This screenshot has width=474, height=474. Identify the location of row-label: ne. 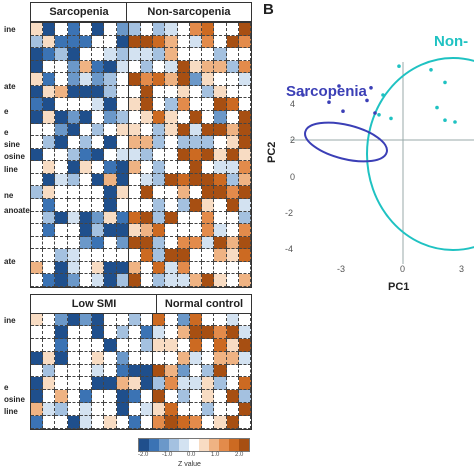
(9, 195).